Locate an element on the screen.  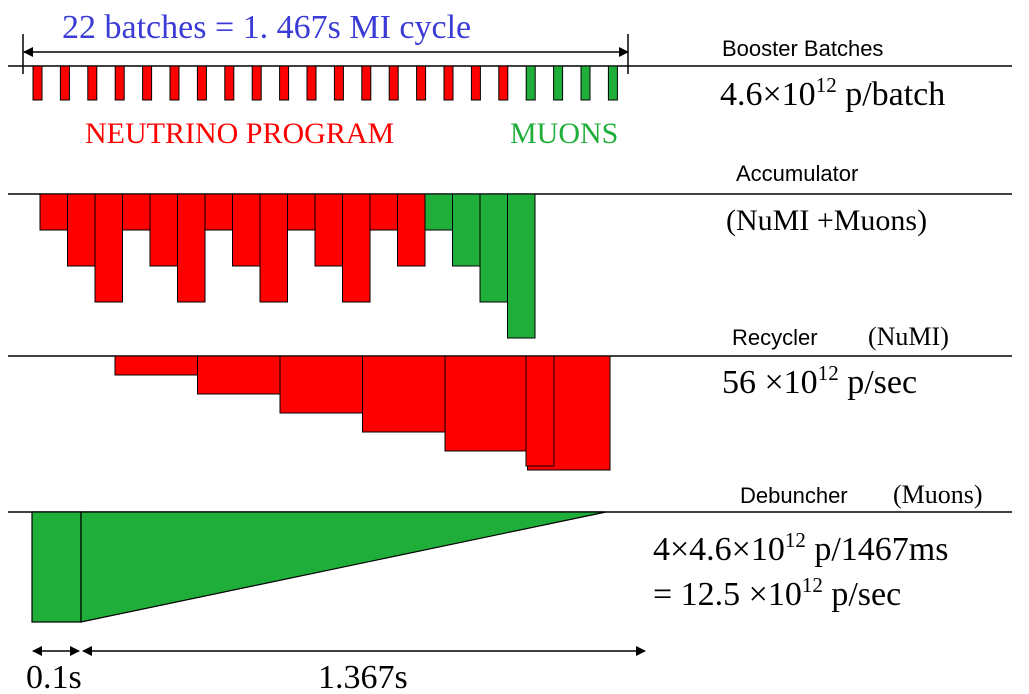
debuncher-label: Debuncher is located at coordinates (794, 495).